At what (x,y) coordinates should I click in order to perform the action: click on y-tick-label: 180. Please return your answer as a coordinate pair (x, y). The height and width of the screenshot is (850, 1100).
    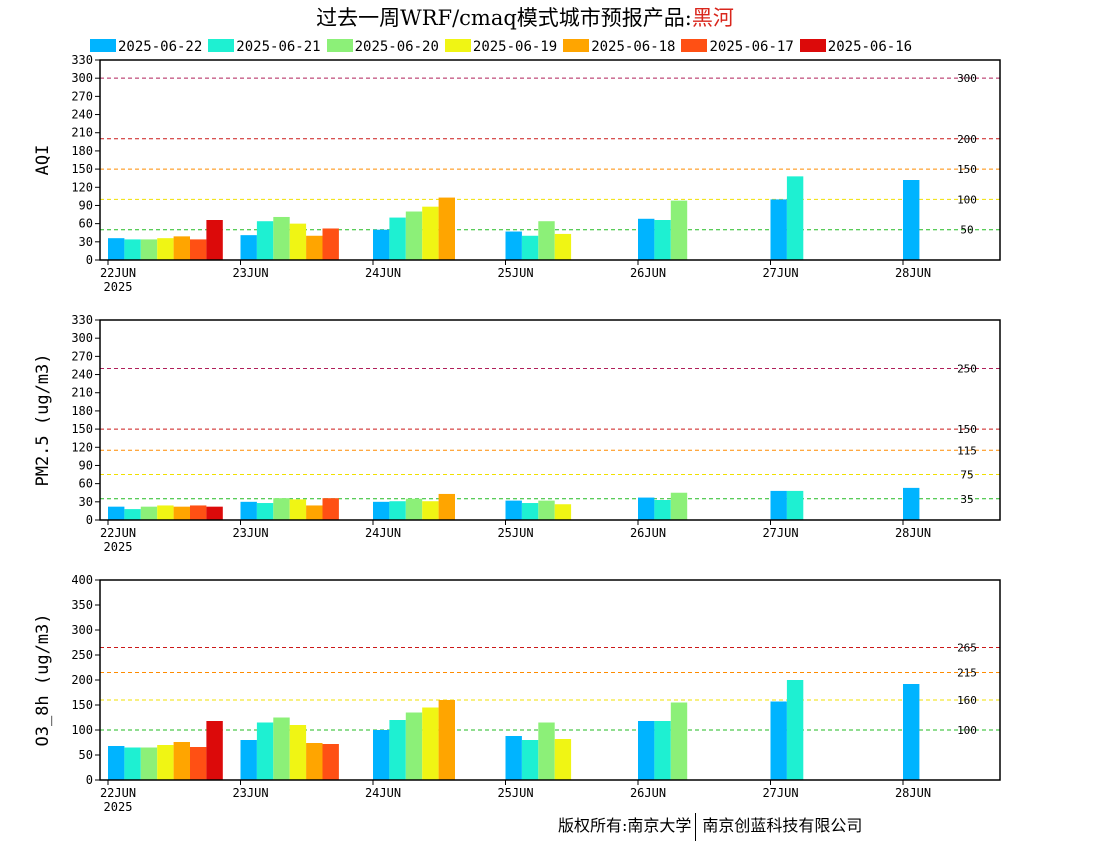
    Looking at the image, I should click on (82, 151).